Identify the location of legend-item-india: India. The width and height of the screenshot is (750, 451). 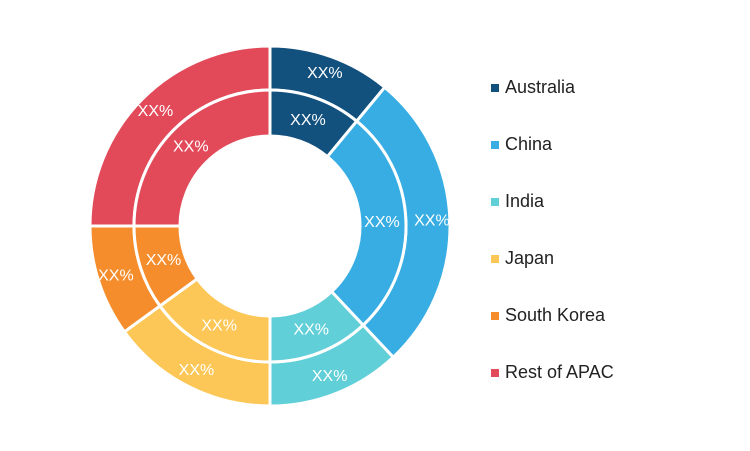
(552, 216).